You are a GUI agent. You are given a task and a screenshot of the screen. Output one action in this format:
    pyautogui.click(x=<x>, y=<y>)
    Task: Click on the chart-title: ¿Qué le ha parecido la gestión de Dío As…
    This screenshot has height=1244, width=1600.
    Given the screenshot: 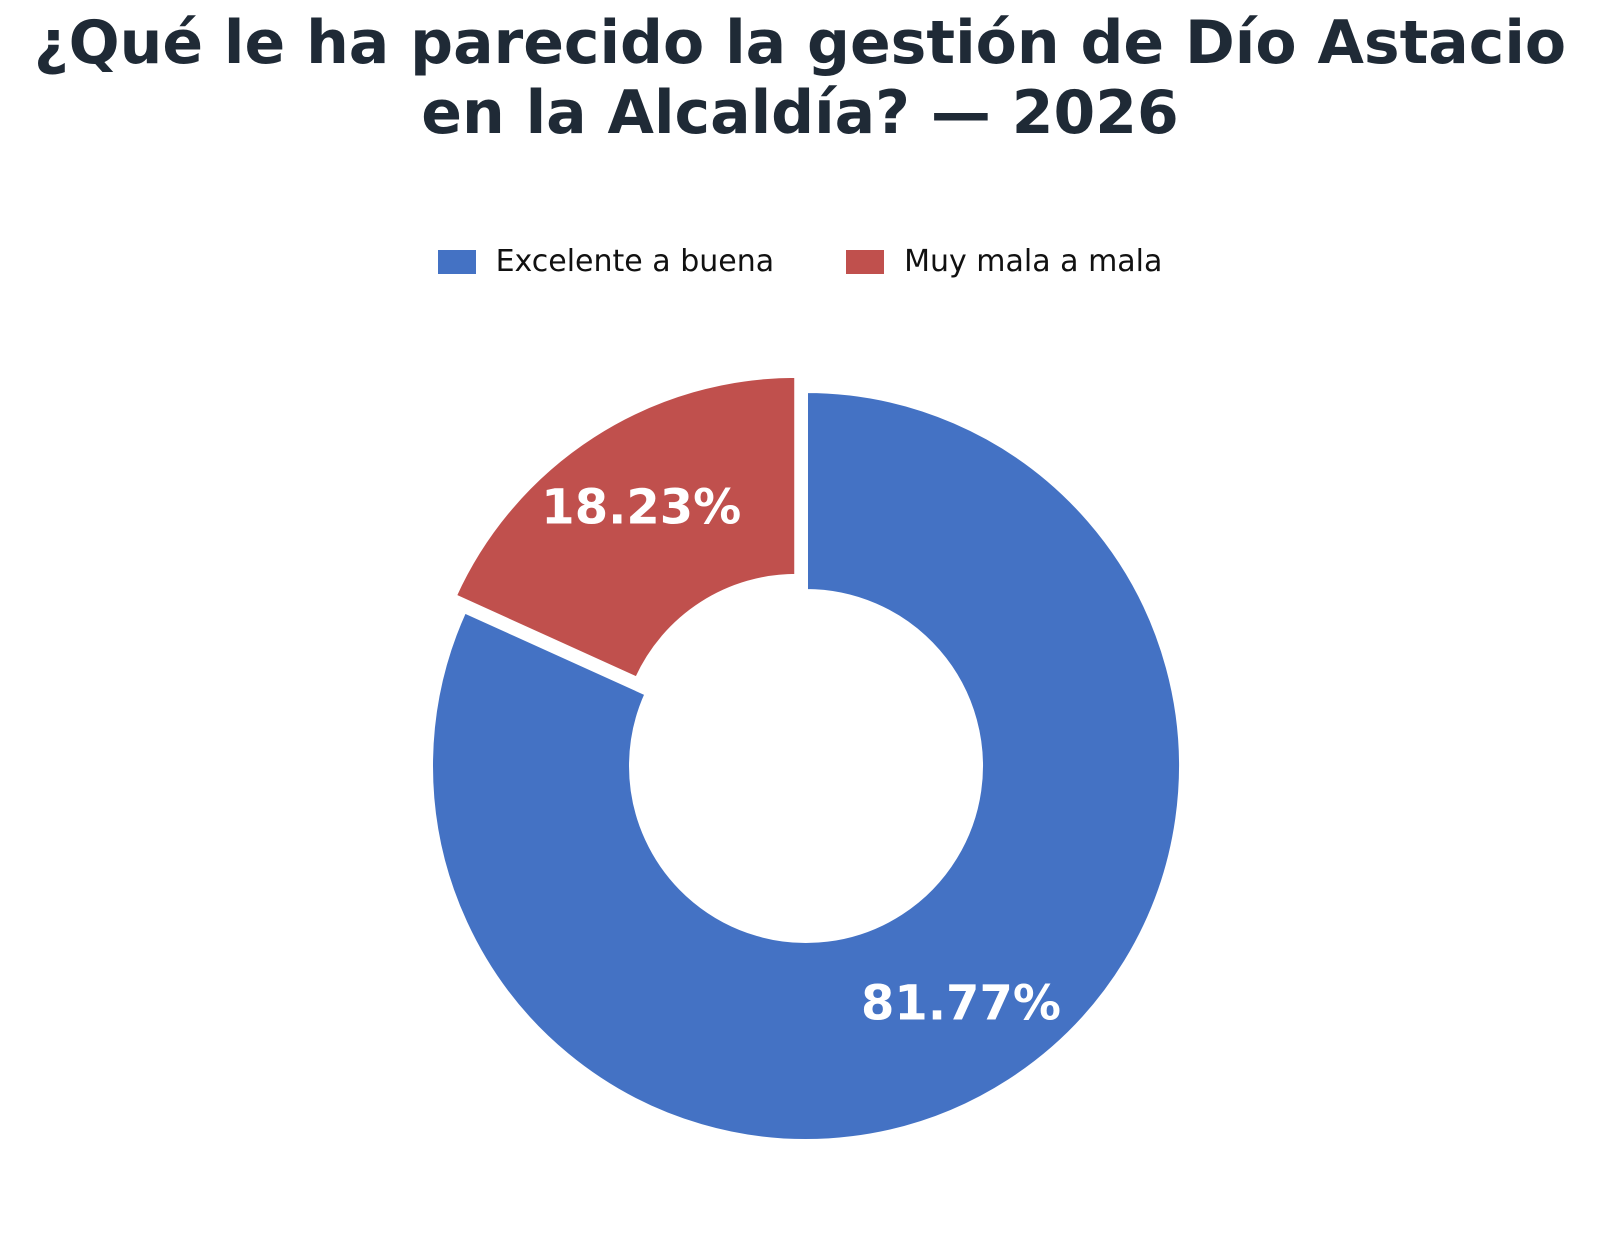 What is the action you would take?
    pyautogui.click(x=800, y=78)
    